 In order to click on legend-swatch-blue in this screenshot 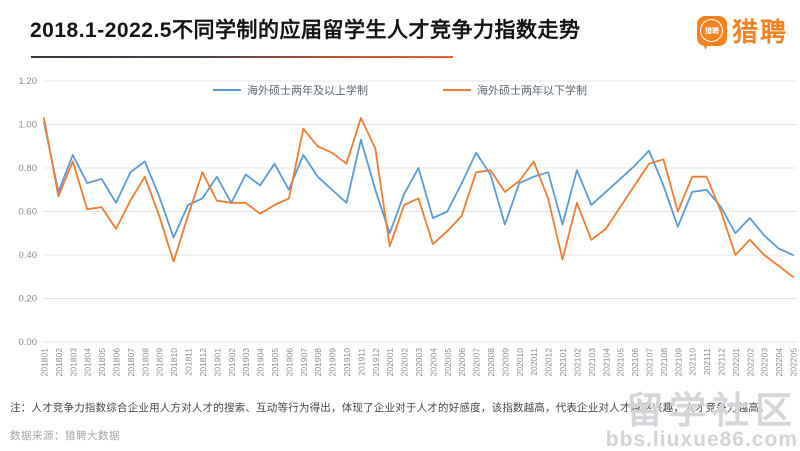, I will do `click(227, 90)`.